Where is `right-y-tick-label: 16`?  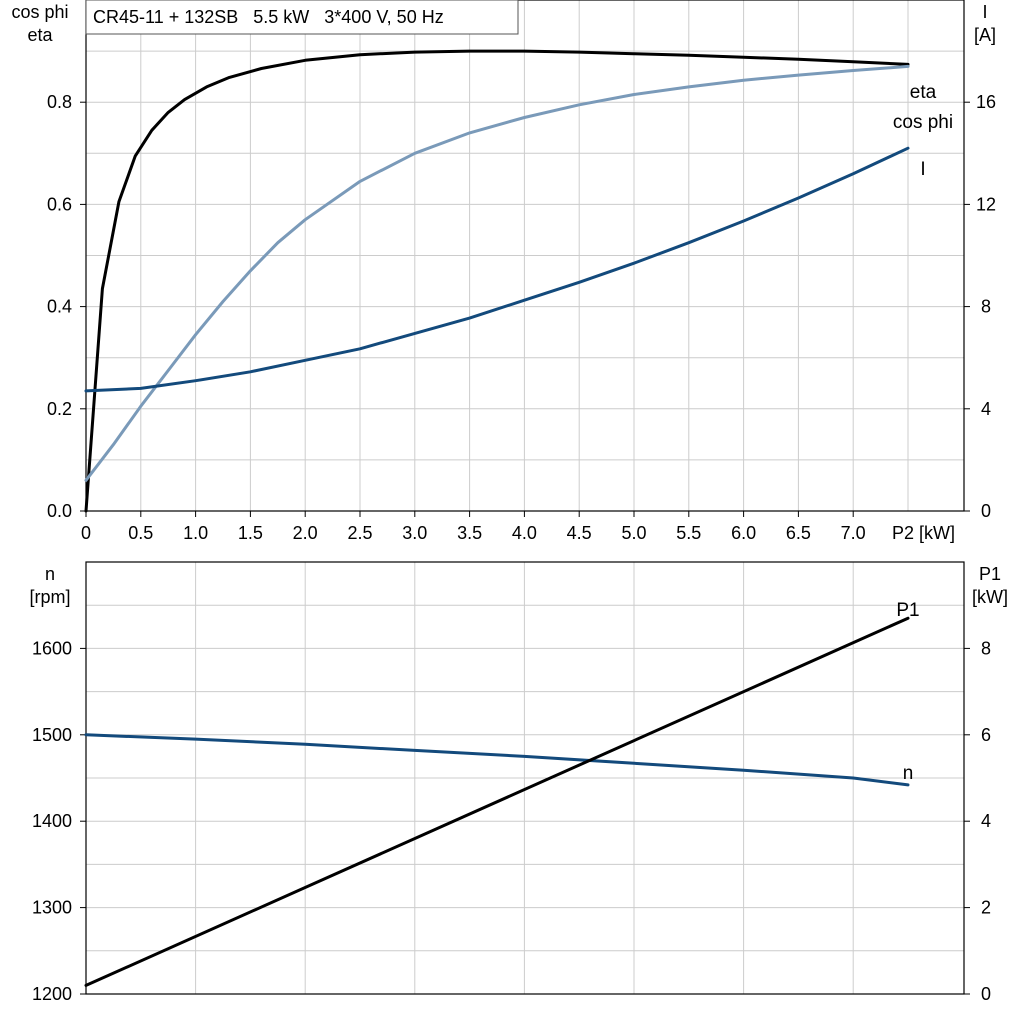
right-y-tick-label: 16 is located at coordinates (986, 102).